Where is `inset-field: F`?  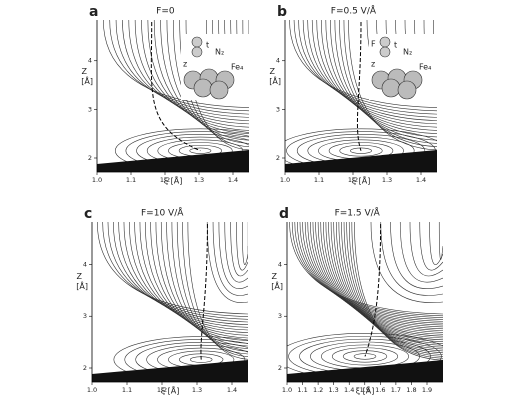 inset-field: F is located at coordinates (373, 44).